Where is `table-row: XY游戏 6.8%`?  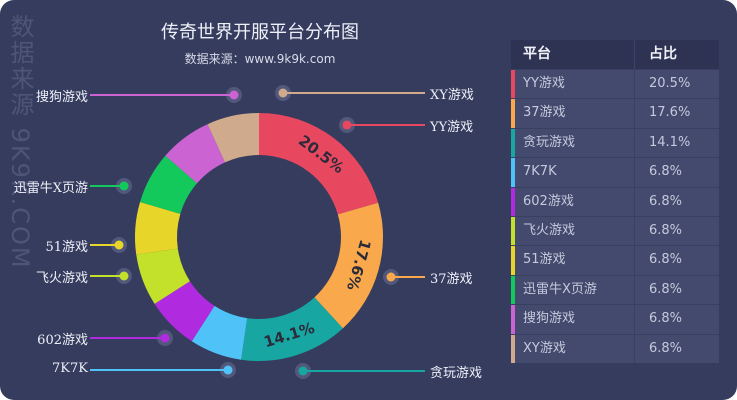 table-row: XY游戏 6.8% is located at coordinates (615, 348).